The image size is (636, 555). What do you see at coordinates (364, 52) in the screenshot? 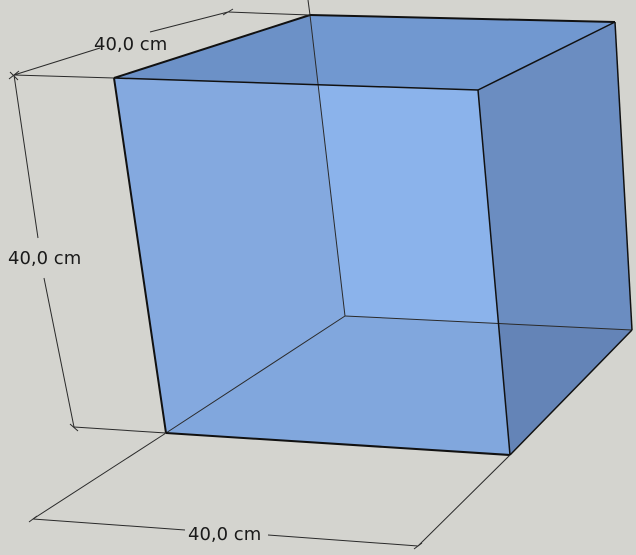
I see `cube-top-face` at bounding box center [364, 52].